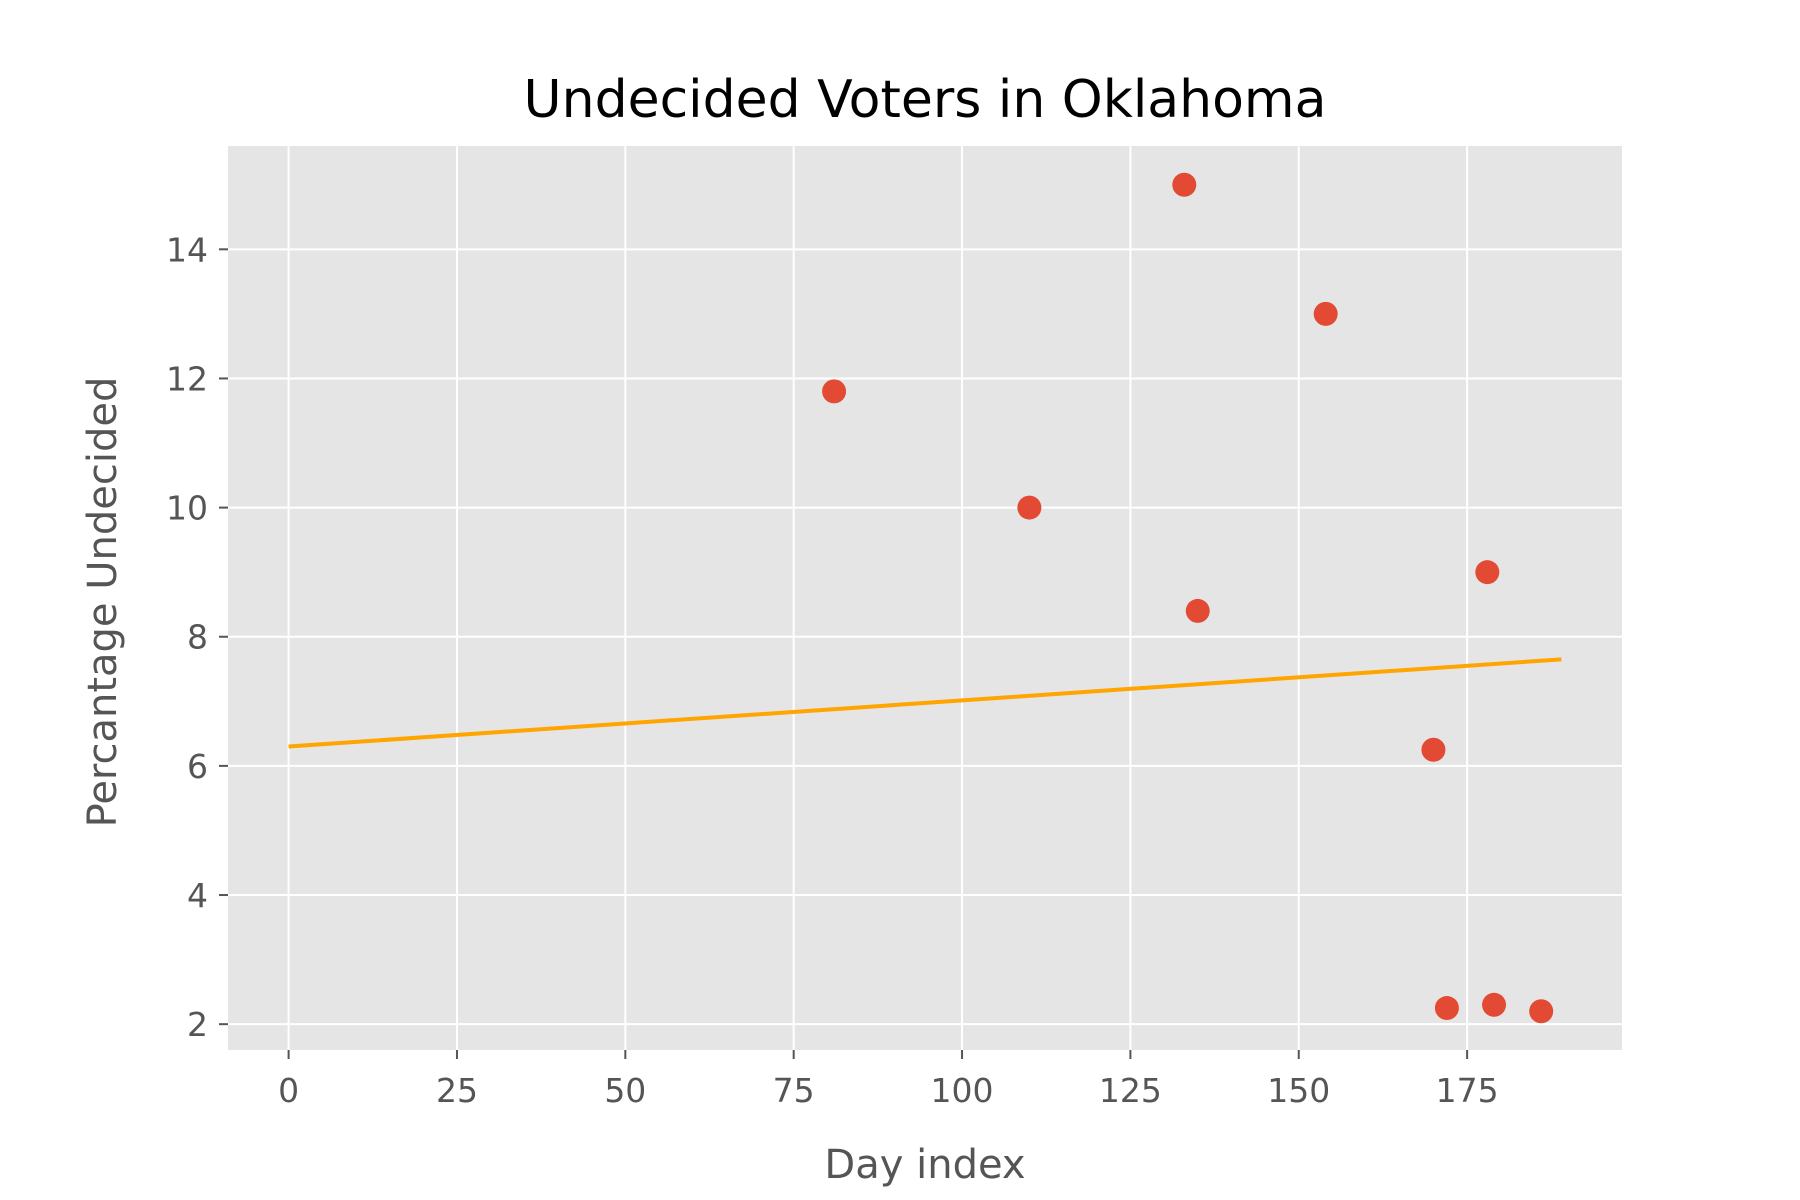 This screenshot has height=1200, width=1800. Describe the element at coordinates (962, 1090) in the screenshot. I see `x-tick-label: 100` at that location.